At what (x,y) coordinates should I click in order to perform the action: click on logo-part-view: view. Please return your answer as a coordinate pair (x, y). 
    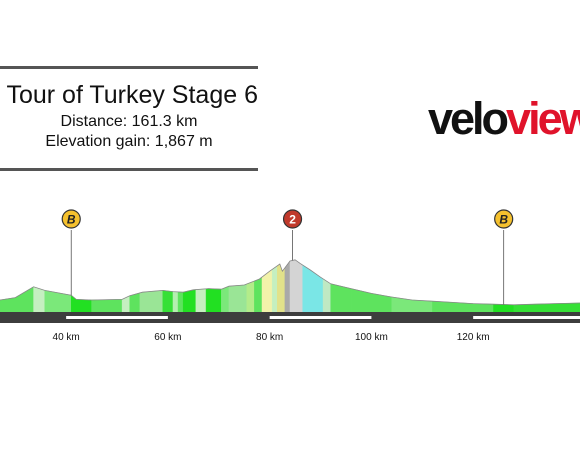
    Looking at the image, I should click on (543, 118).